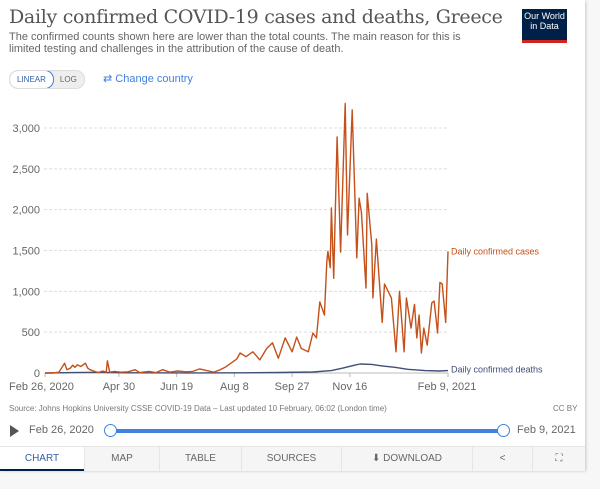 Image resolution: width=600 pixels, height=489 pixels. Describe the element at coordinates (14, 431) in the screenshot. I see `play-icon` at that location.